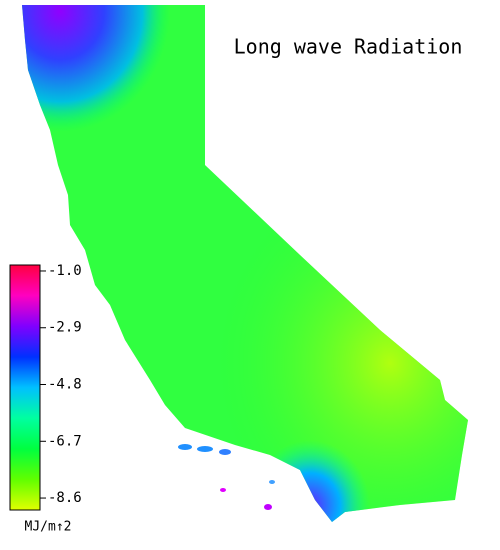  I want to click on map-title: Long wave Radiation, so click(348, 47).